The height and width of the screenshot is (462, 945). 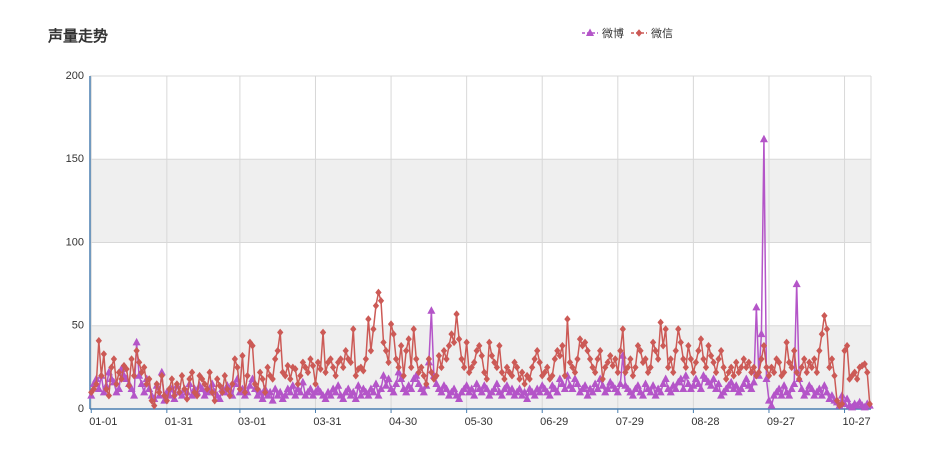 What do you see at coordinates (77, 36) in the screenshot?
I see `chart-title: 声量走势` at bounding box center [77, 36].